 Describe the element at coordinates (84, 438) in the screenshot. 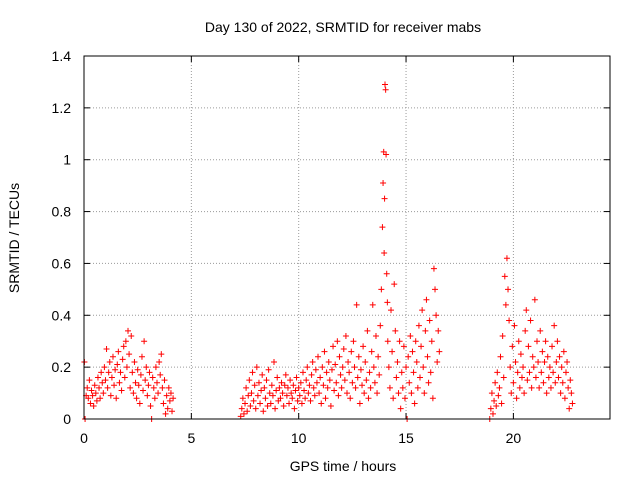

I see `x-tick-label: 0` at that location.